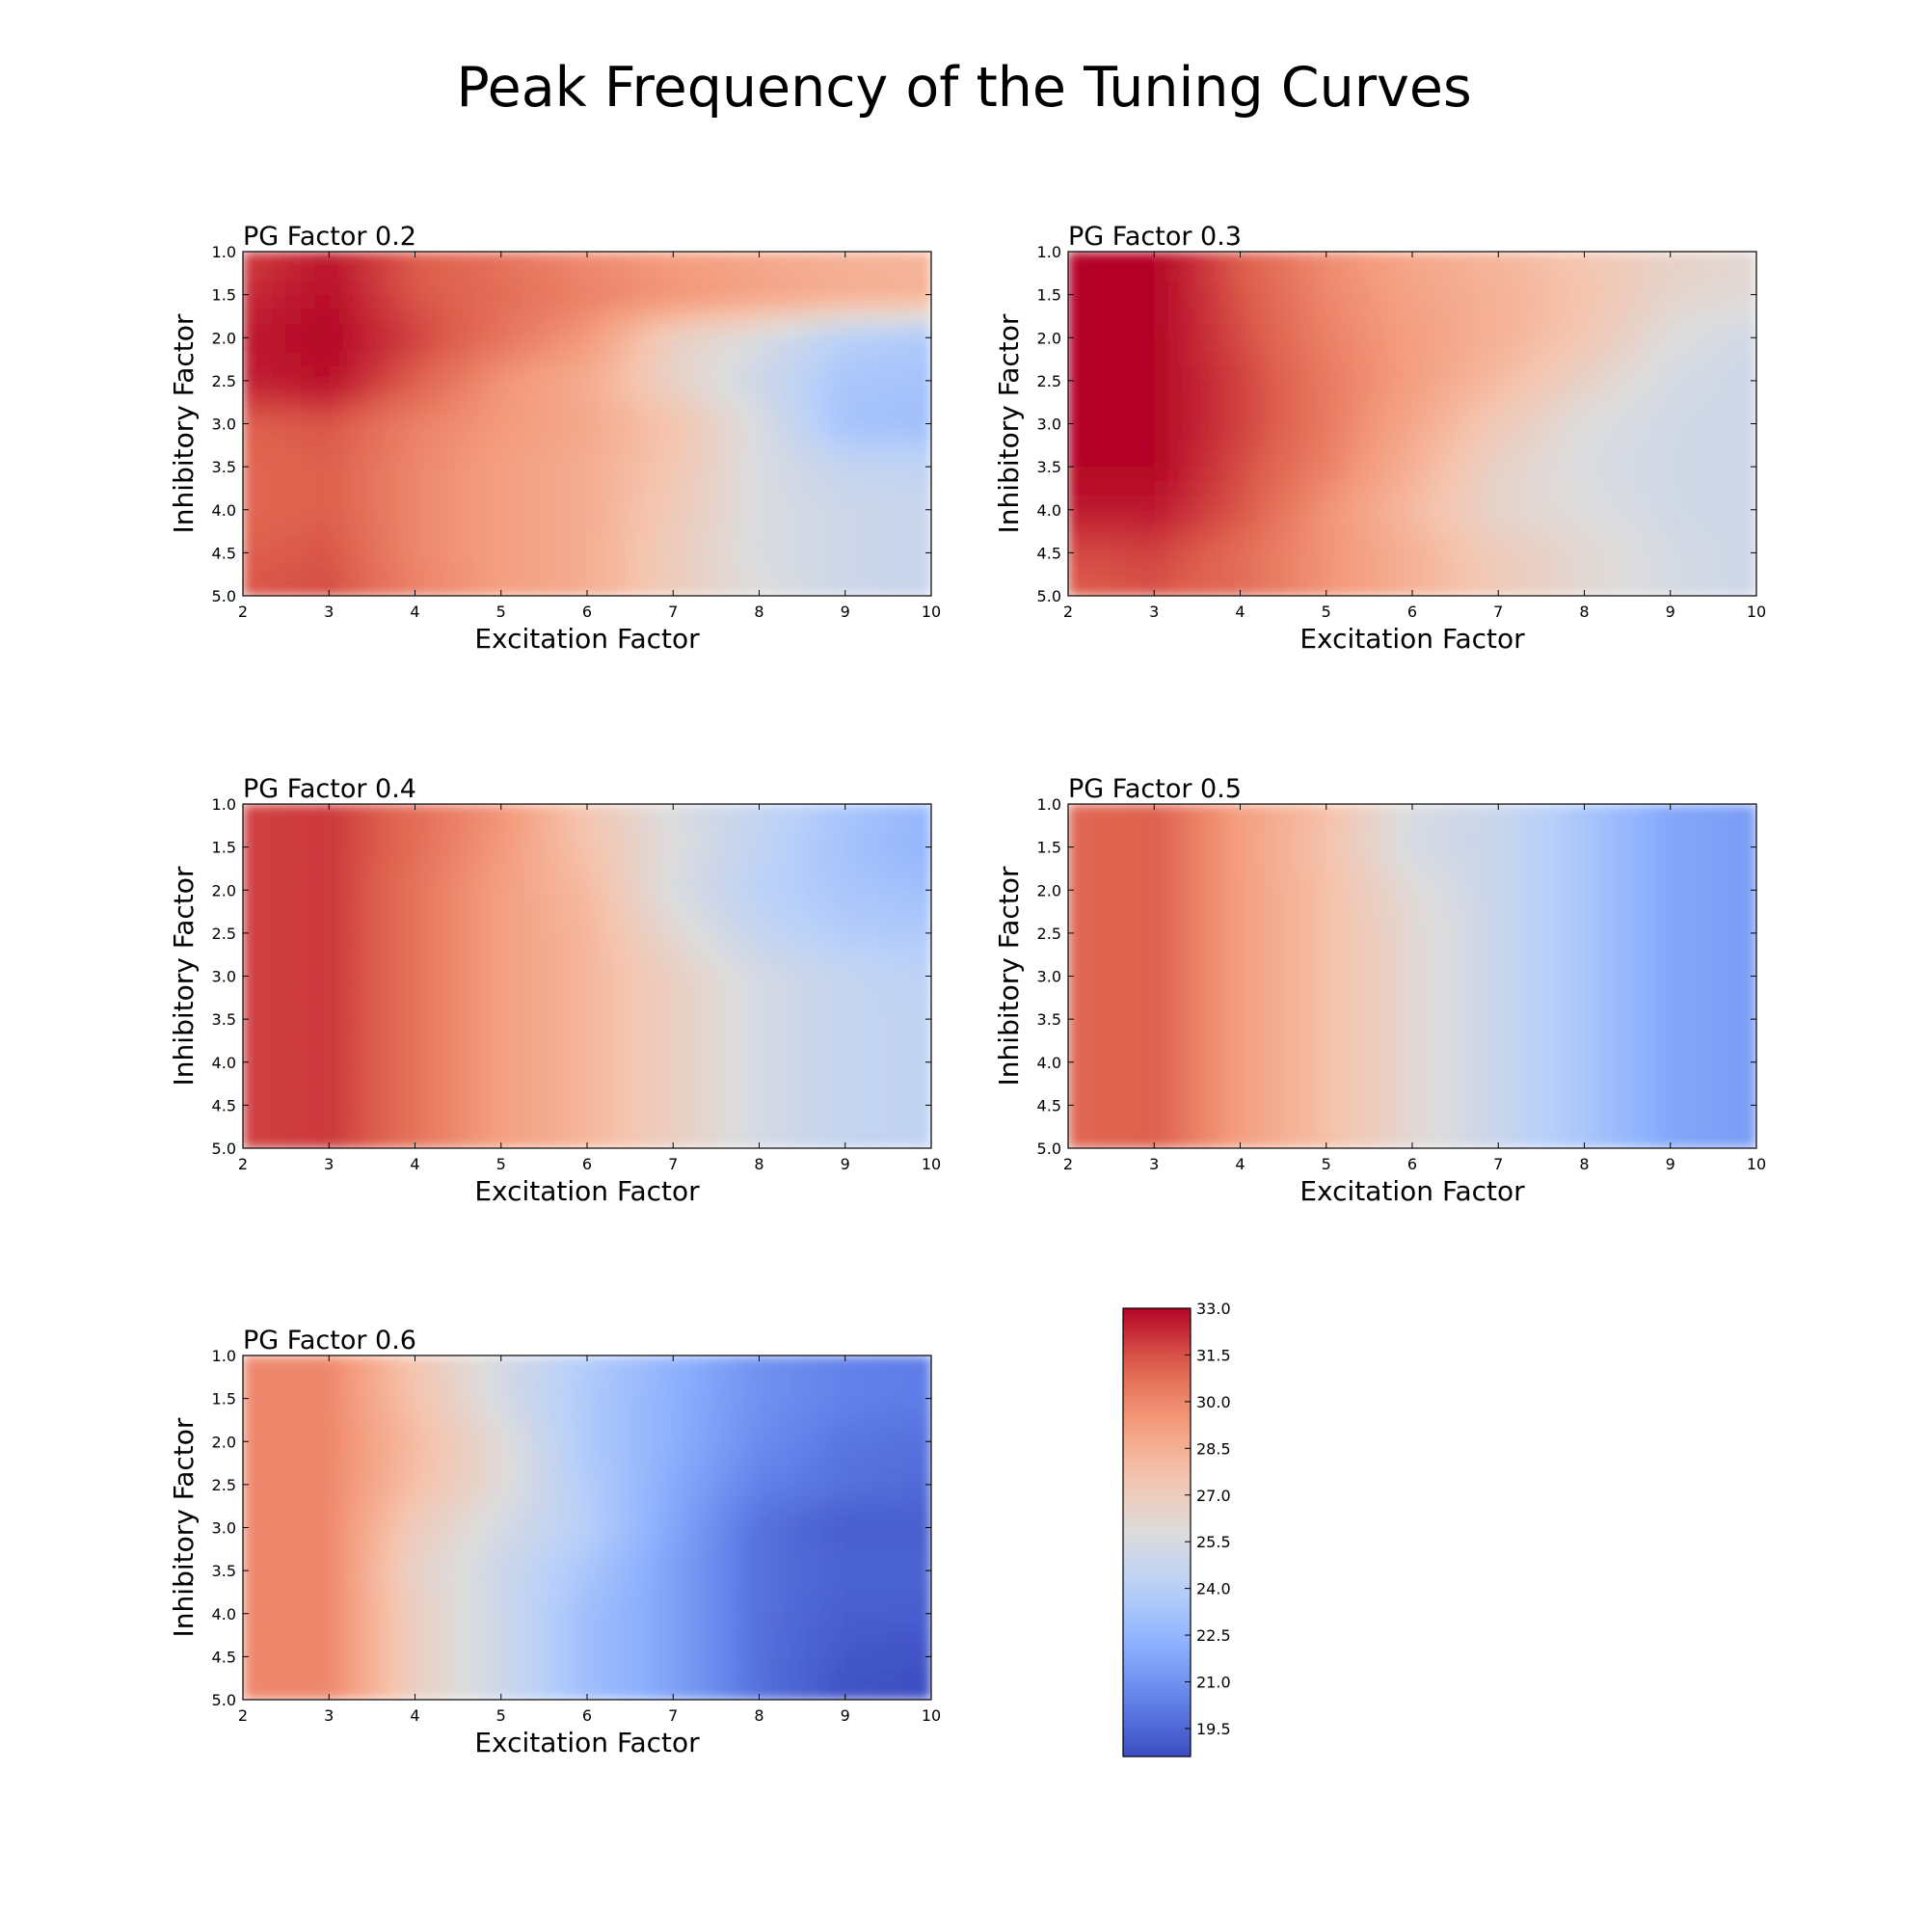 This screenshot has height=1932, width=1928. I want to click on y-tick-label: 3.5, so click(224, 1020).